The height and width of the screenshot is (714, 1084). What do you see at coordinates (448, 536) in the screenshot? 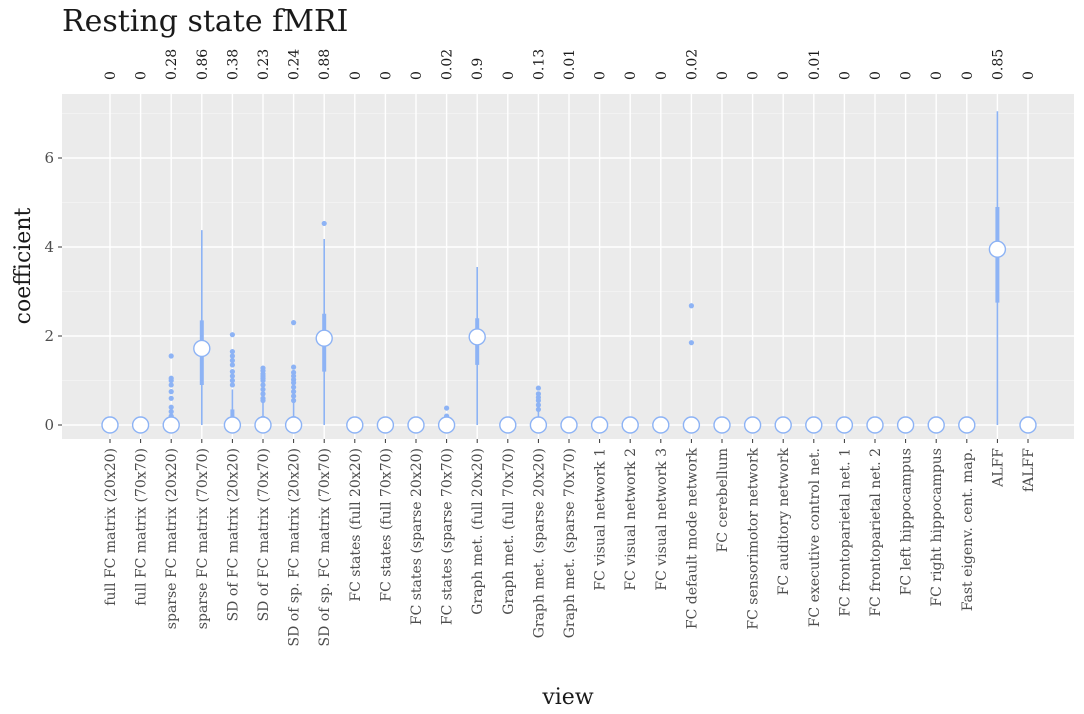
I see `x-tick-label: FC states (sparse 70x70)` at bounding box center [448, 536].